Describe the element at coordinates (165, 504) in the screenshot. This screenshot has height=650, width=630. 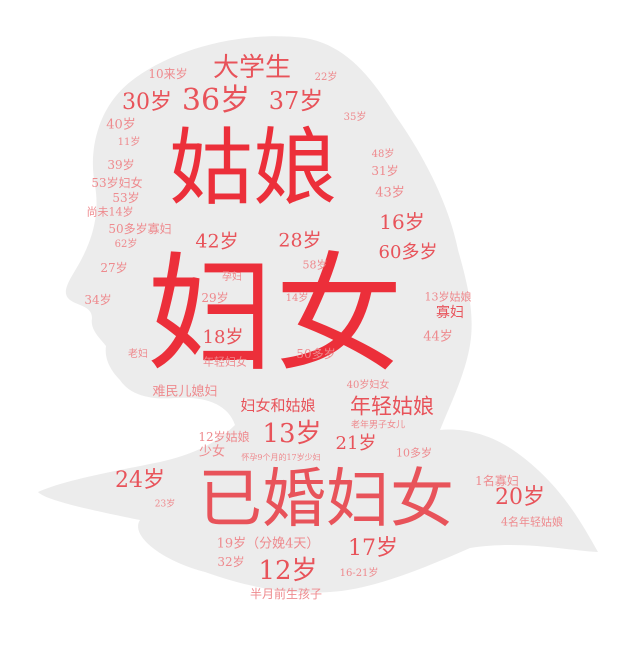
I see `word-23sui: 23岁` at that location.